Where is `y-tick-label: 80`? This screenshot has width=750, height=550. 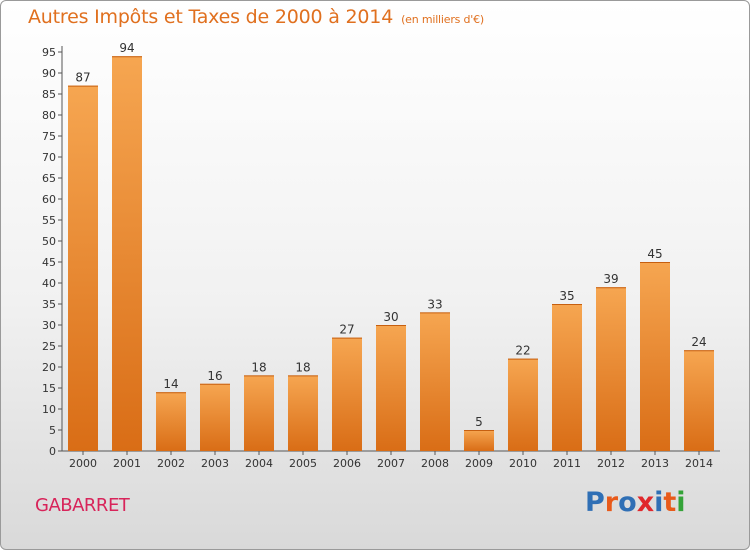 y-tick-label: 80 is located at coordinates (49, 115).